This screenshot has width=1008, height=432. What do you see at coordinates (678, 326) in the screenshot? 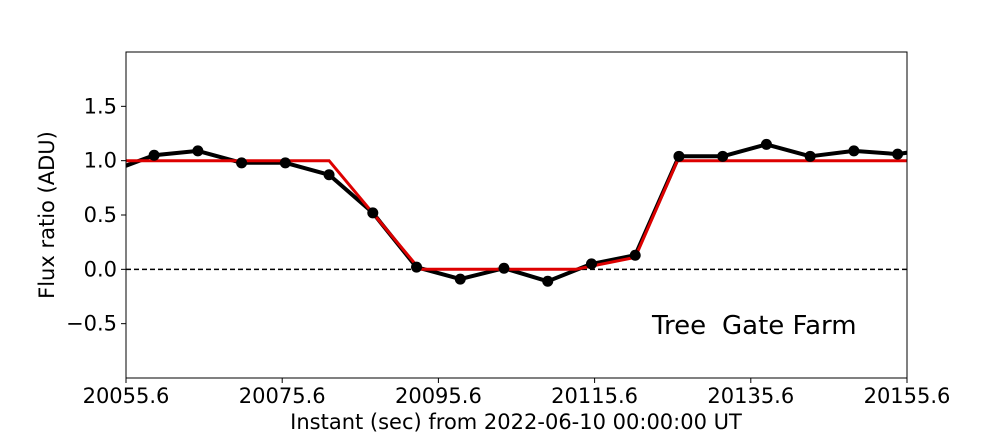
I see `annotation-tree: Tree` at bounding box center [678, 326].